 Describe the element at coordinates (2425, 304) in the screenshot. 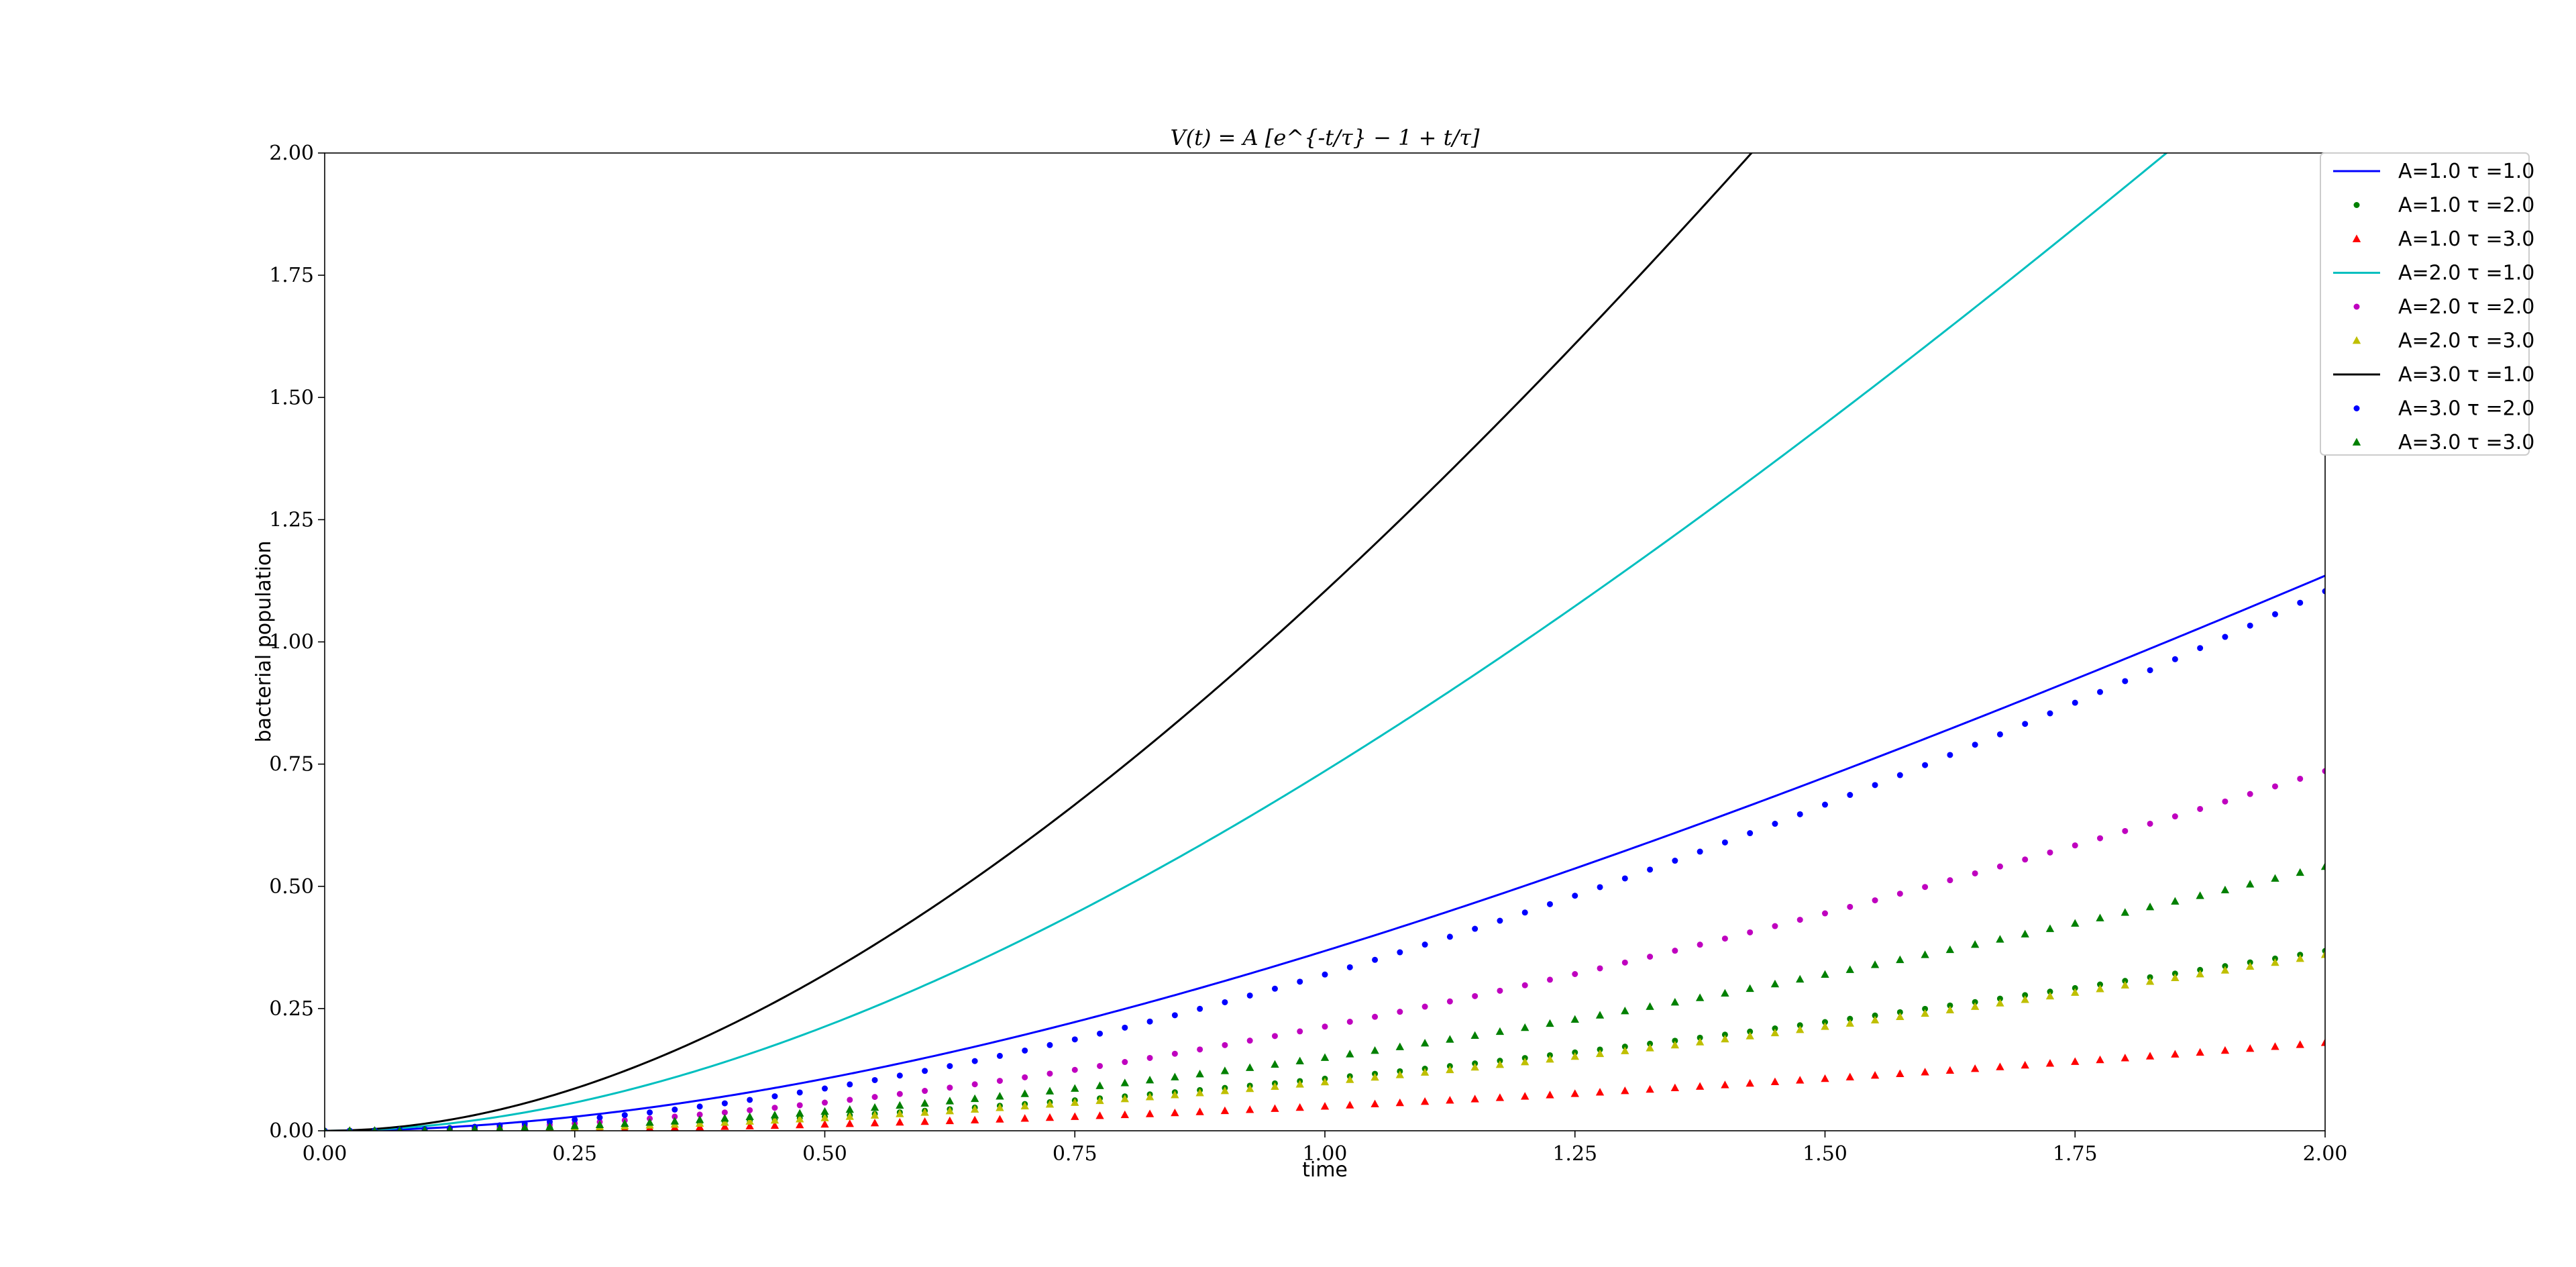

I see `legend-box` at that location.